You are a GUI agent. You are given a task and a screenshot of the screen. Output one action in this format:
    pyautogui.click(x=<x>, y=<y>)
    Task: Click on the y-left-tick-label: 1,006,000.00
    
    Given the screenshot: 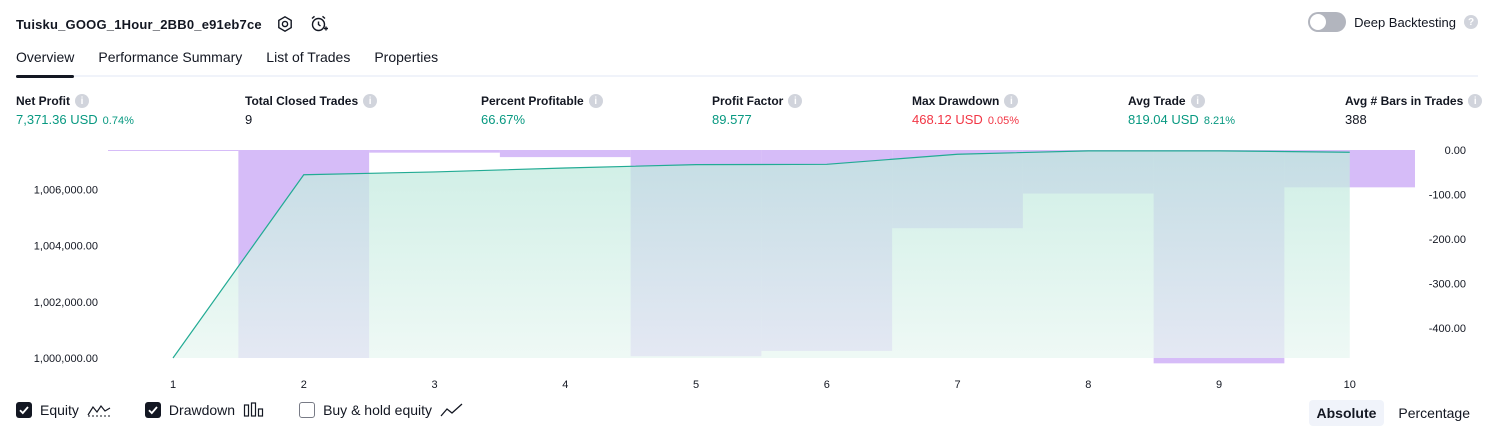 What is the action you would take?
    pyautogui.click(x=66, y=190)
    